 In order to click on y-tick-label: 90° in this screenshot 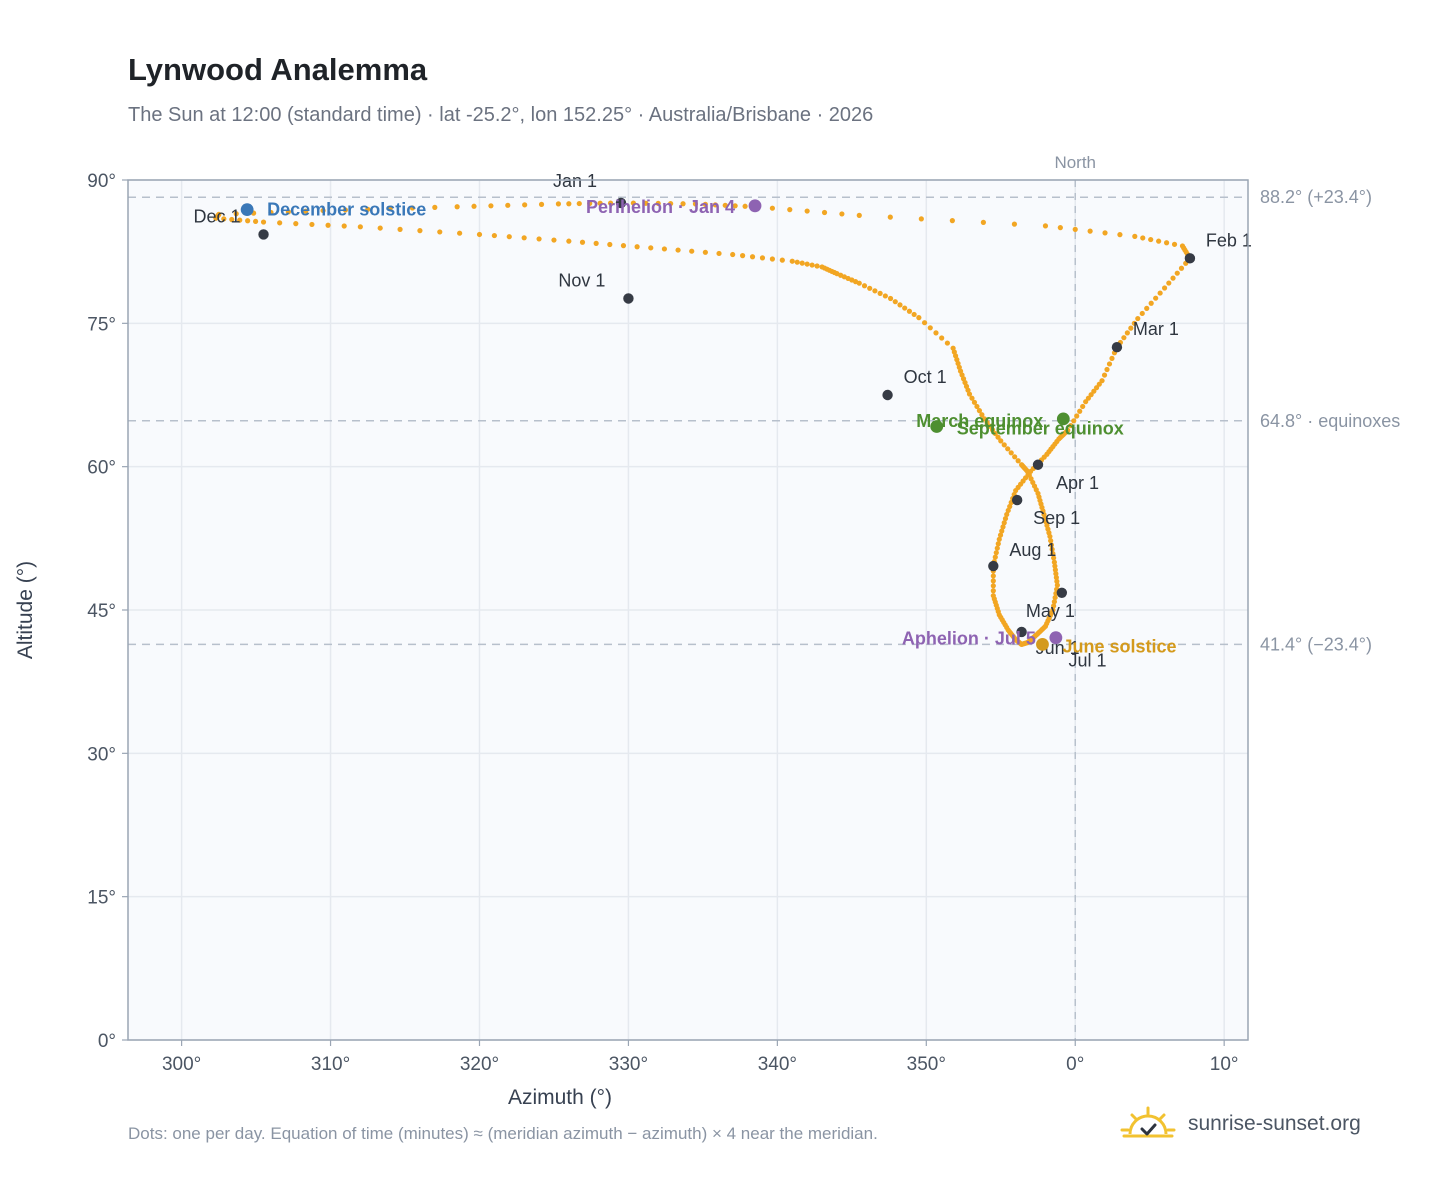, I will do `click(101, 181)`.